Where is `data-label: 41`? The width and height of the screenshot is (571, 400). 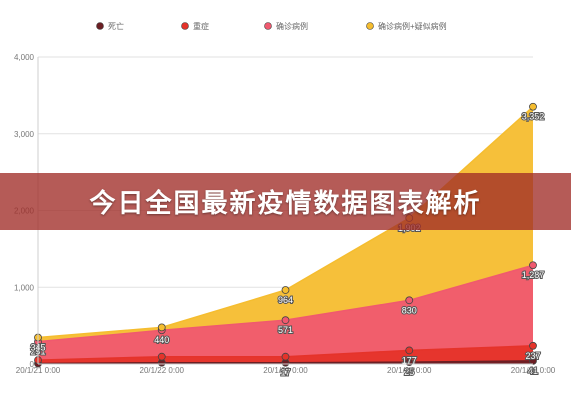
data-label: 41 is located at coordinates (533, 371).